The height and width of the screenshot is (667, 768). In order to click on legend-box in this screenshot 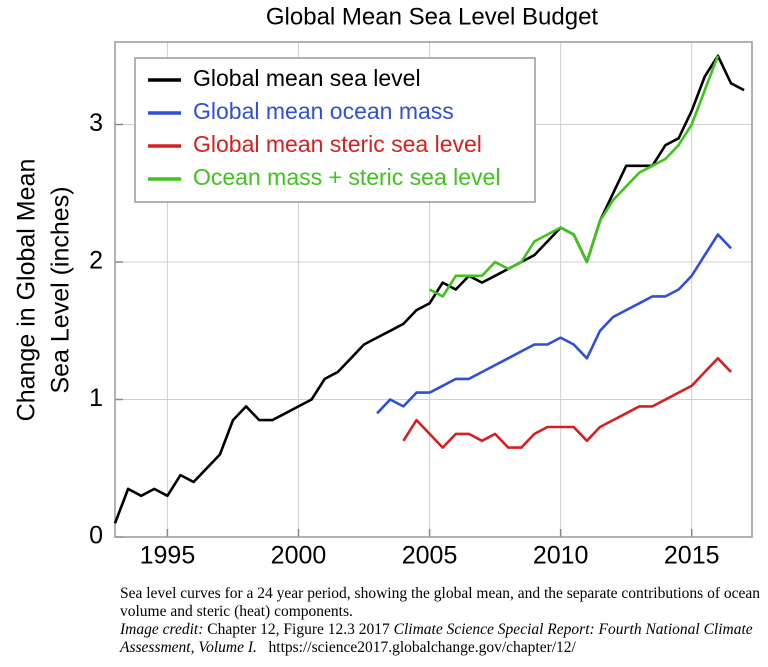, I will do `click(335, 130)`.